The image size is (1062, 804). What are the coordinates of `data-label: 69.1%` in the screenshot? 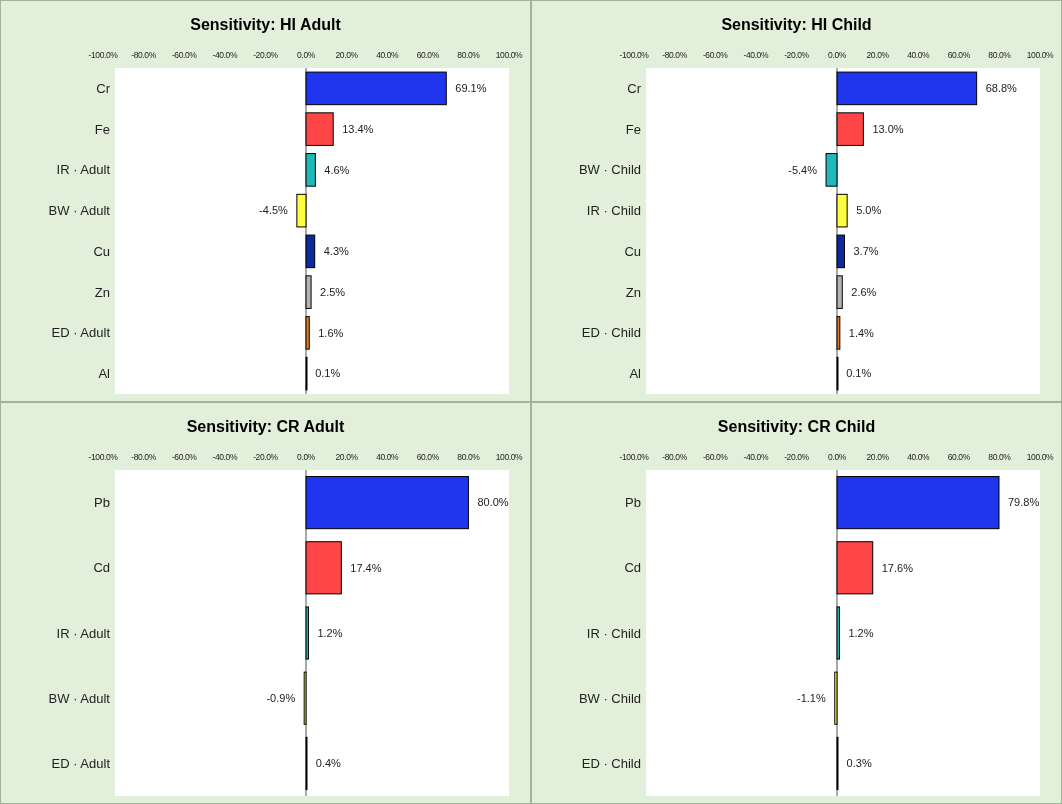 It's located at (471, 88).